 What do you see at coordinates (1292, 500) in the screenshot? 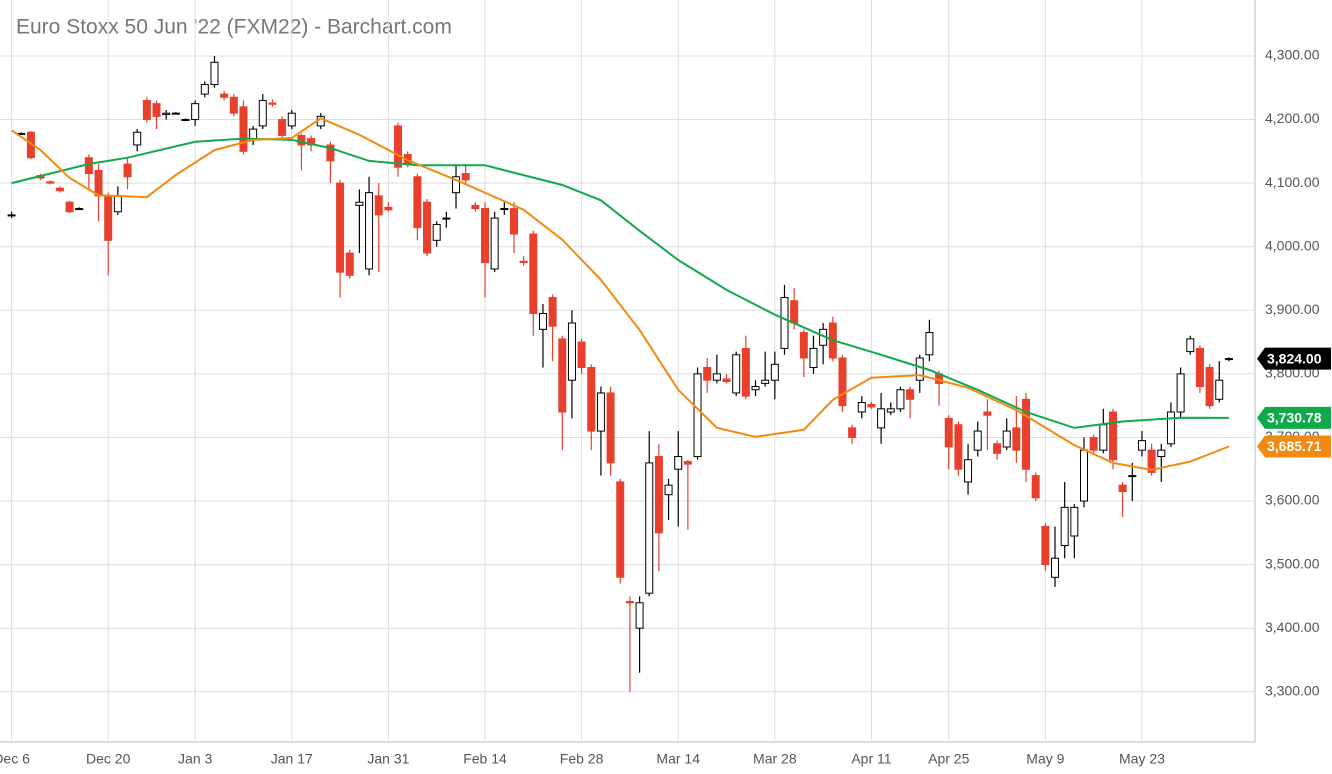
I see `y-tick-label: 3,600.00` at bounding box center [1292, 500].